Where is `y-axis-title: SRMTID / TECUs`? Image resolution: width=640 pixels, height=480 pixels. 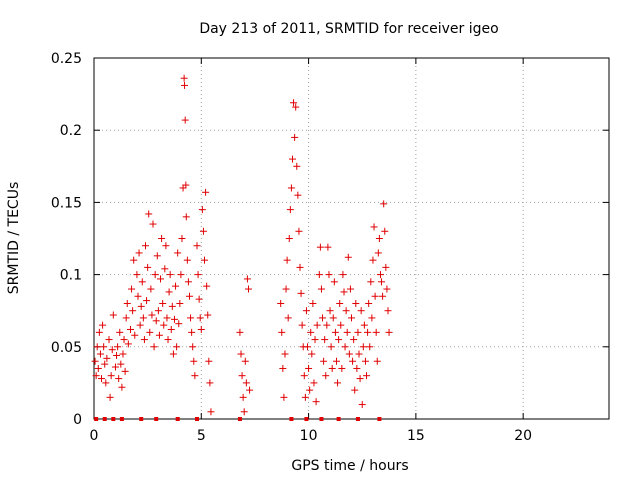 y-axis-title: SRMTID / TECUs is located at coordinates (14, 238).